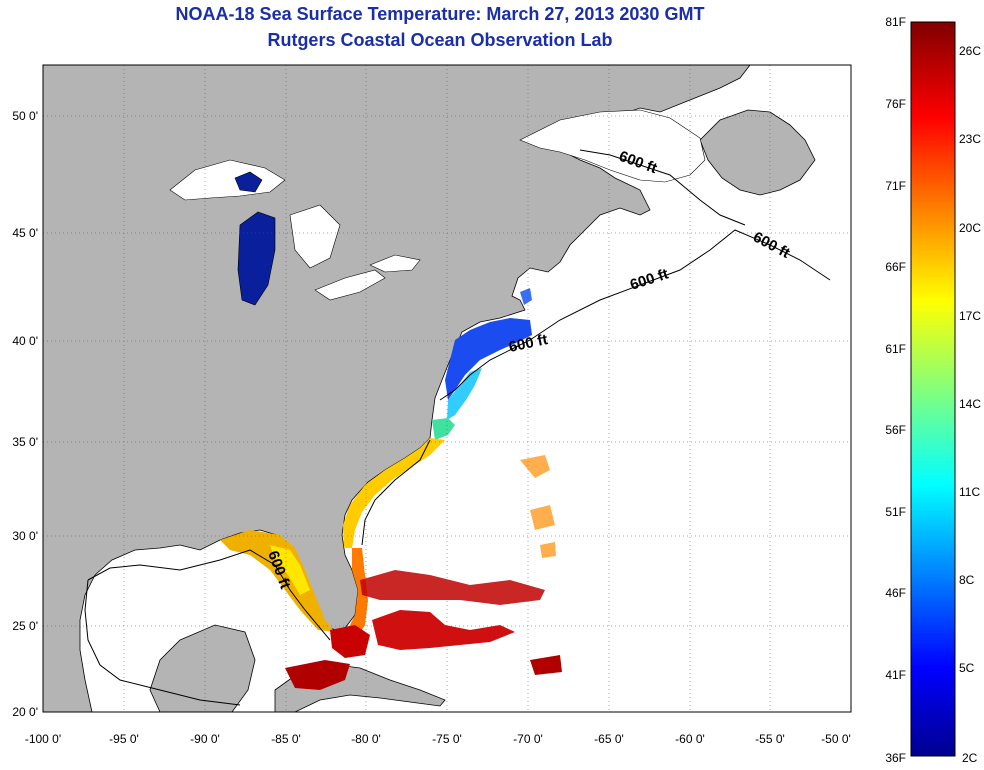  Describe the element at coordinates (836, 739) in the screenshot. I see `lon-tick-label: -50 0'` at that location.